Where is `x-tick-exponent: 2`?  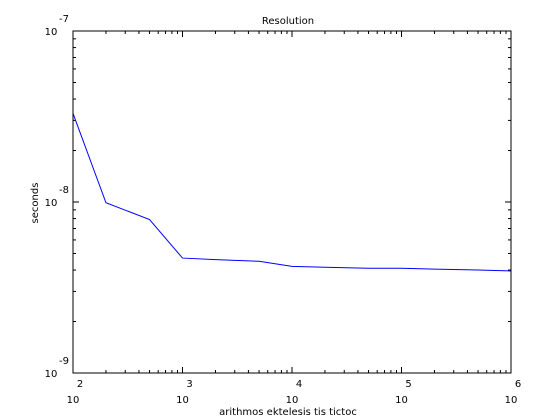 x-tick-exponent: 2 is located at coordinates (80, 384).